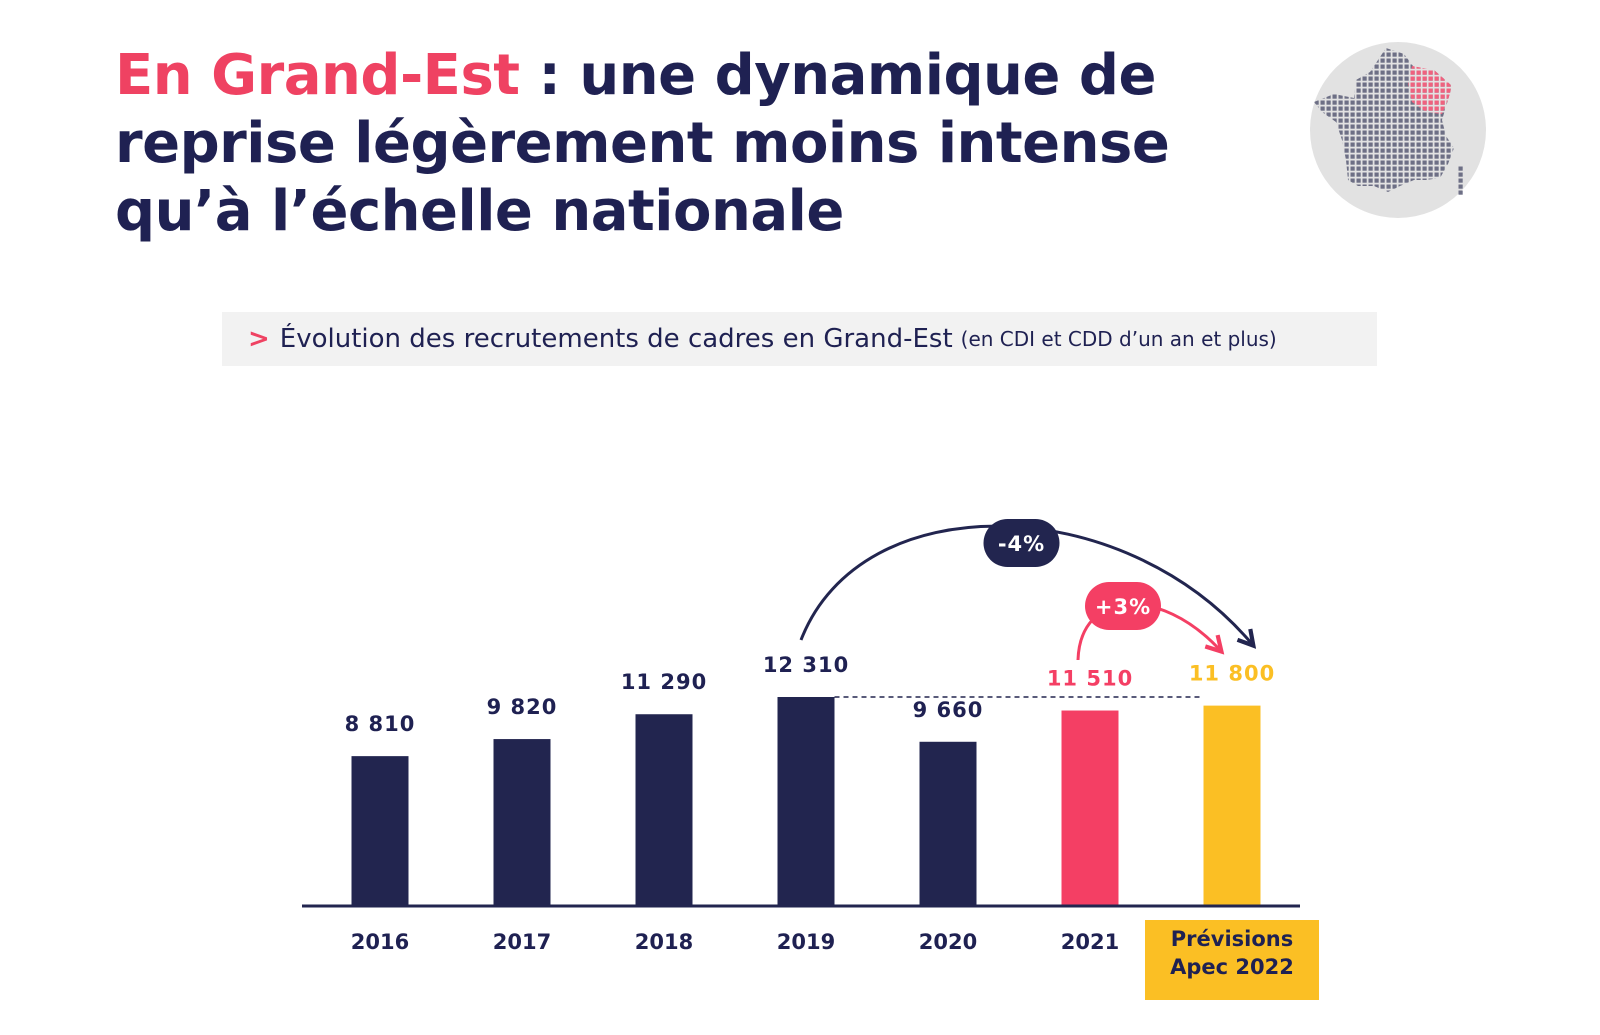 The image size is (1600, 1035). What do you see at coordinates (317, 75) in the screenshot?
I see `title-accent: En Grand-Est` at bounding box center [317, 75].